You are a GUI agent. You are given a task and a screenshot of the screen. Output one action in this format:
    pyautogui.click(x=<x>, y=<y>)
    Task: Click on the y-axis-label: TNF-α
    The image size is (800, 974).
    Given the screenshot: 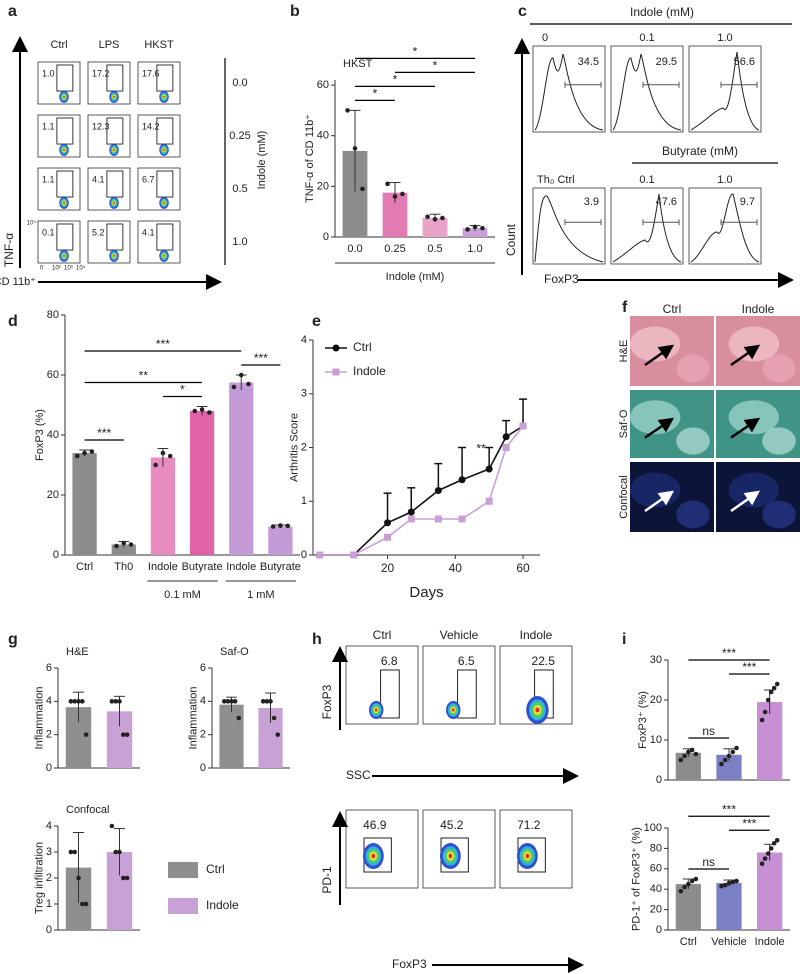 What is the action you would take?
    pyautogui.click(x=9, y=250)
    